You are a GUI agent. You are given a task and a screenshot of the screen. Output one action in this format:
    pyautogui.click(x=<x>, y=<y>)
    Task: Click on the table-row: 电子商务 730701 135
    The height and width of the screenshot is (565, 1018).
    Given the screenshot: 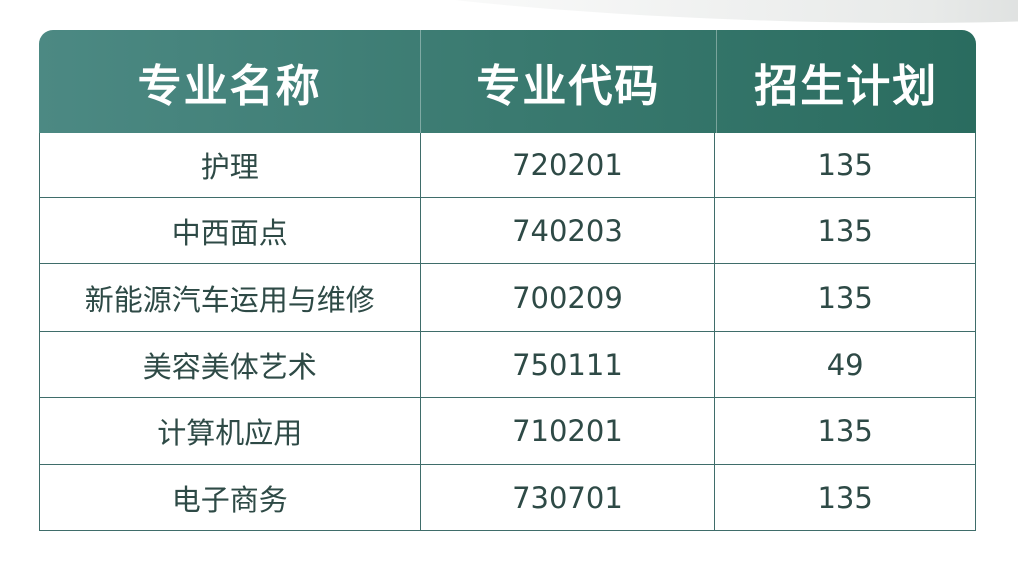 What is the action you would take?
    pyautogui.click(x=507, y=498)
    